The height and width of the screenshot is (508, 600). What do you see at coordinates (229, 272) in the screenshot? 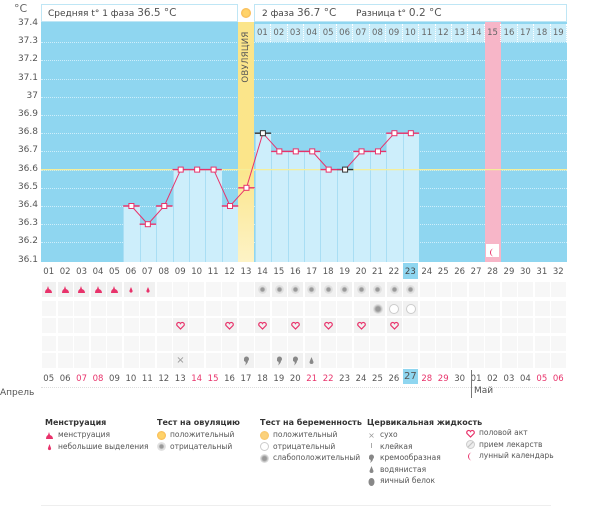
I see `x-tick-label: 12` at bounding box center [229, 272].